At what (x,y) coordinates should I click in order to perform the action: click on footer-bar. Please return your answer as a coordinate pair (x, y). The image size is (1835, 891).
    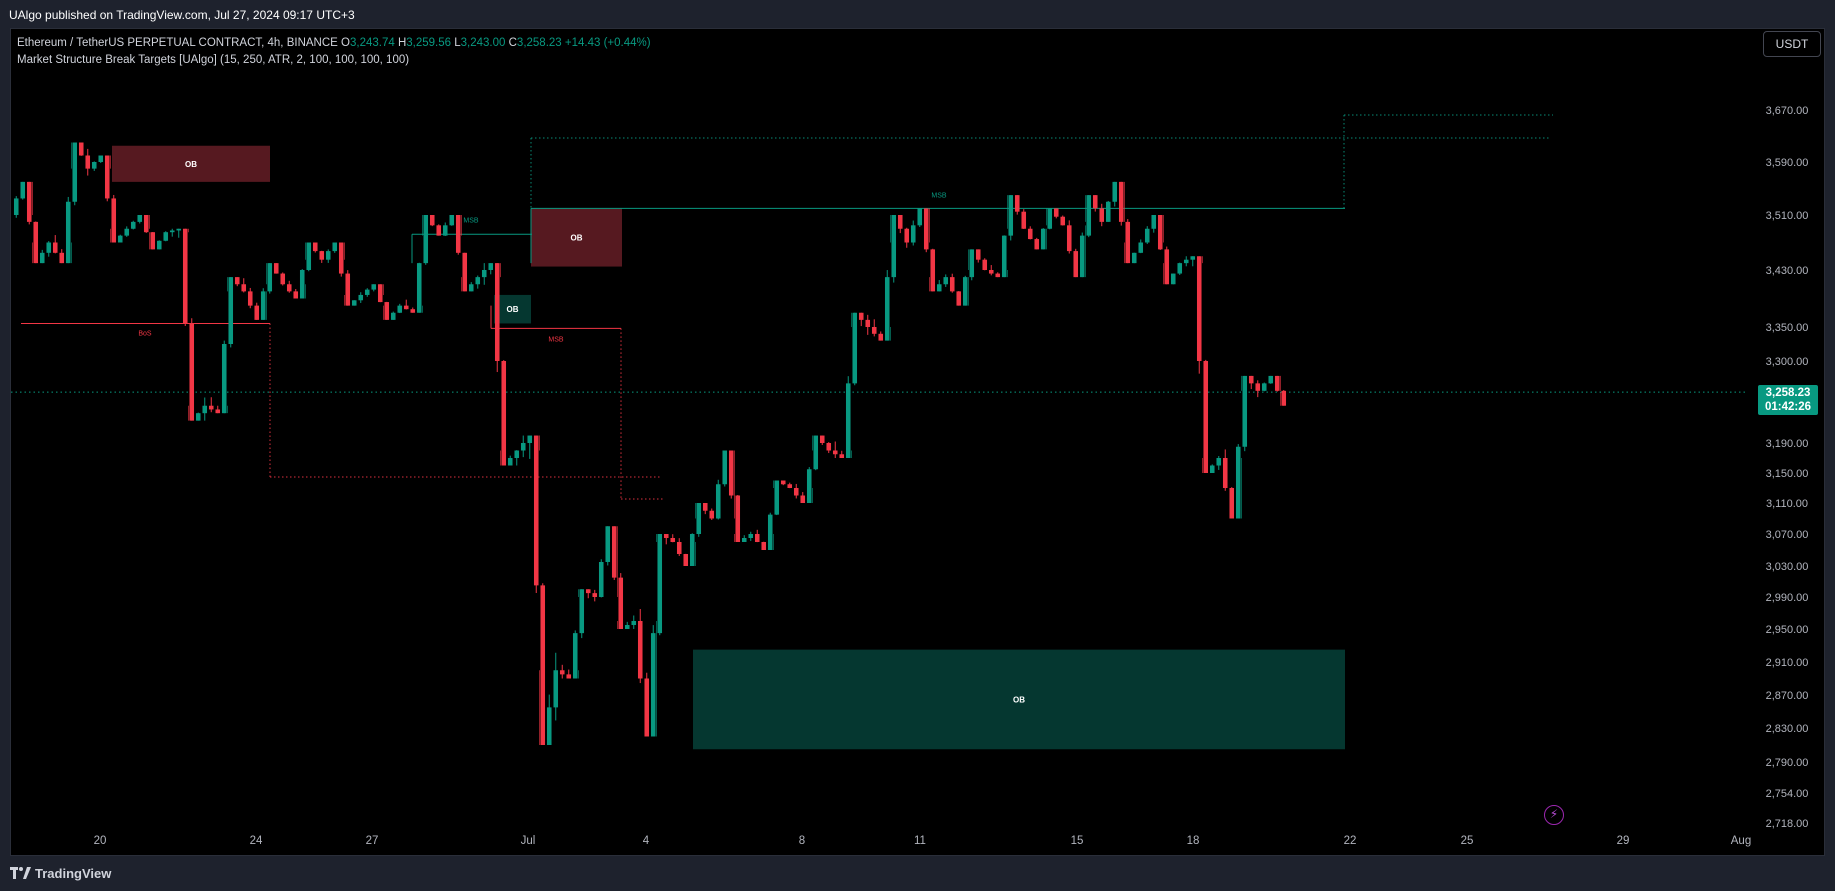
    Looking at the image, I should click on (917, 873).